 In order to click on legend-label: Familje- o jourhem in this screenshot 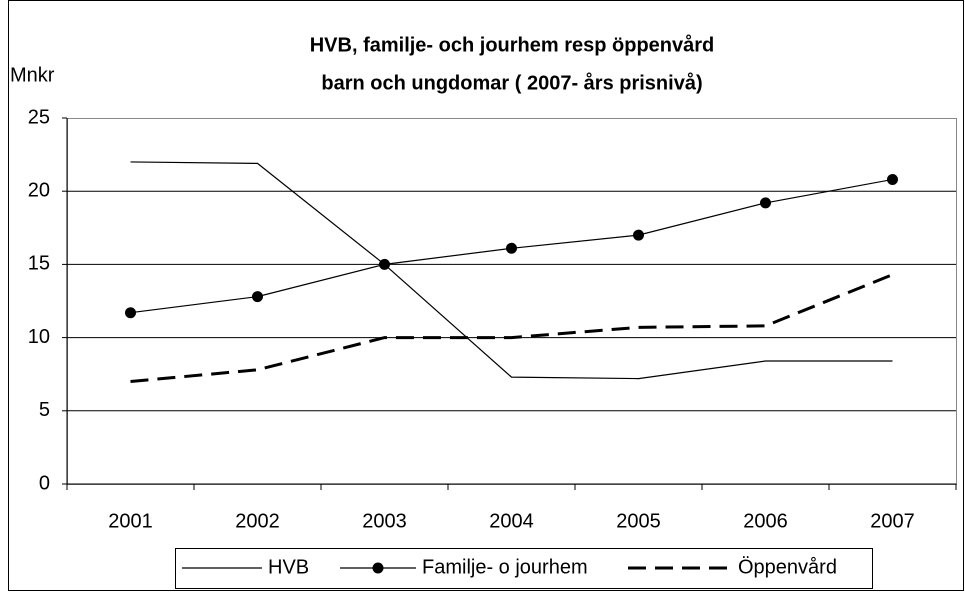, I will do `click(505, 567)`.